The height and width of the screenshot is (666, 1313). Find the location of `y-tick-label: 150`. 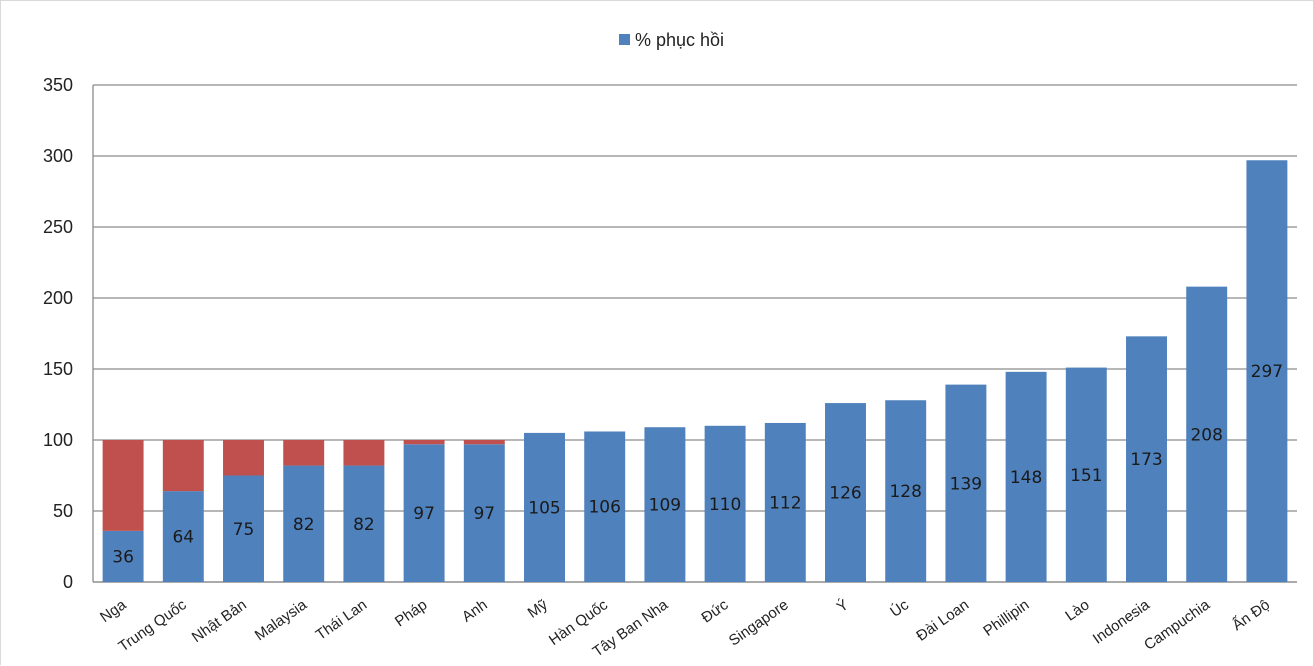

y-tick-label: 150 is located at coordinates (58, 369).